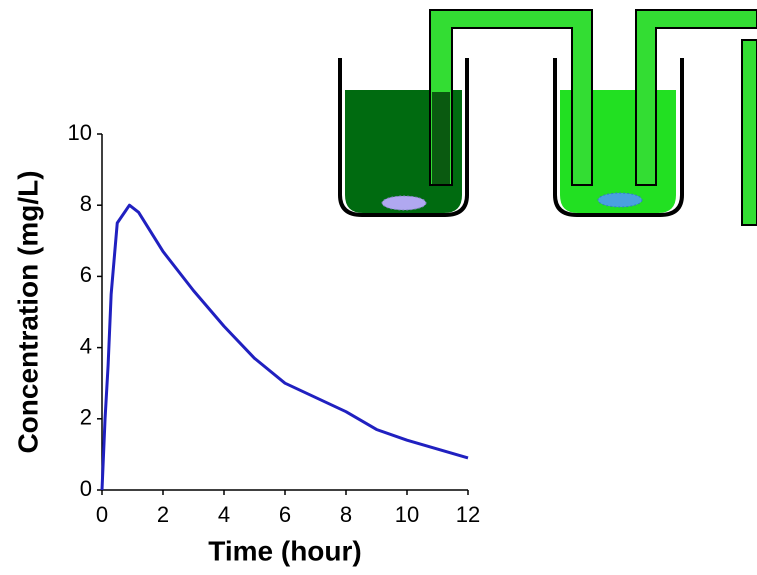 Image resolution: width=757 pixels, height=575 pixels. What do you see at coordinates (86, 274) in the screenshot?
I see `y-tick-label: 6` at bounding box center [86, 274].